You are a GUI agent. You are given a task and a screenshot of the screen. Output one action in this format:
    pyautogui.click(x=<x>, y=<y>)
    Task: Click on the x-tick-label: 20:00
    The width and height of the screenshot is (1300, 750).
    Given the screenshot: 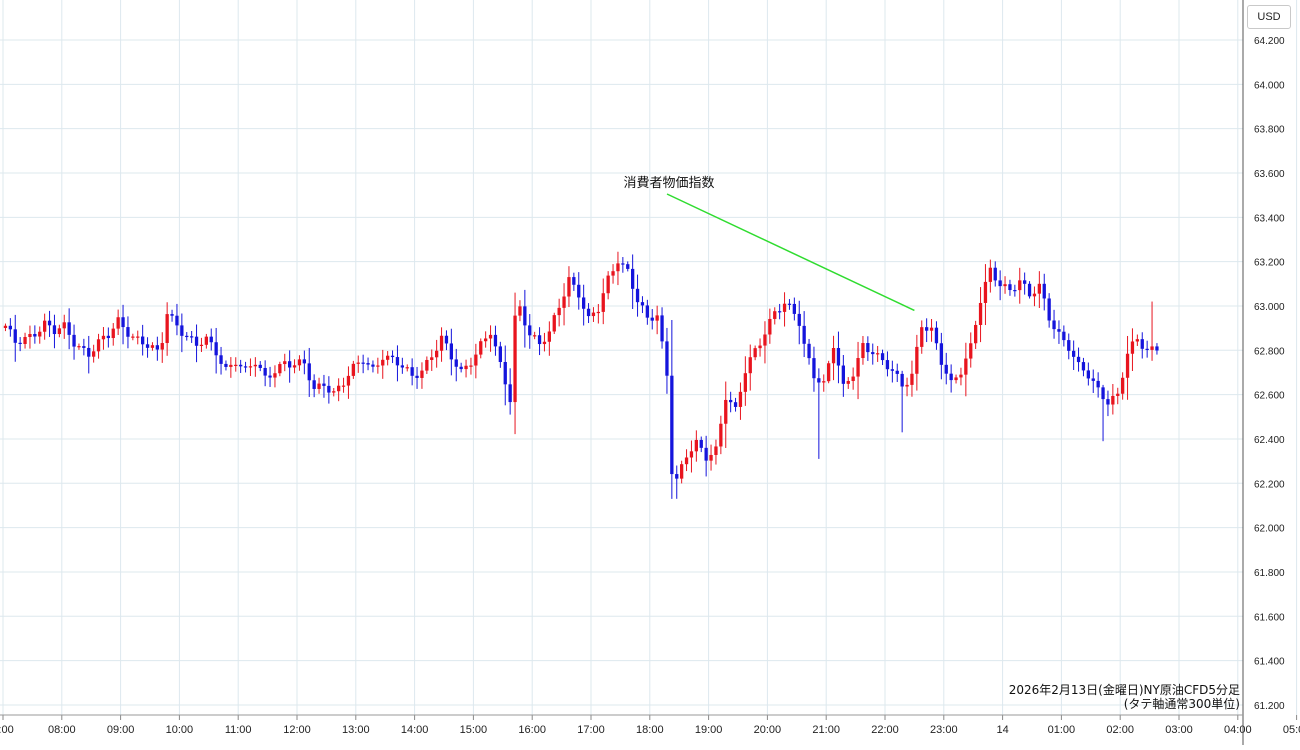 What is the action you would take?
    pyautogui.click(x=768, y=730)
    